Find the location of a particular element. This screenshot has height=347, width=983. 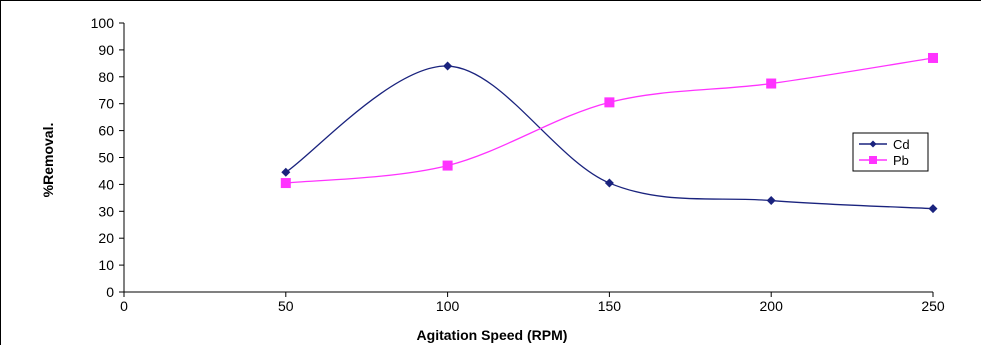

y-tick-label: 100 is located at coordinates (103, 23).